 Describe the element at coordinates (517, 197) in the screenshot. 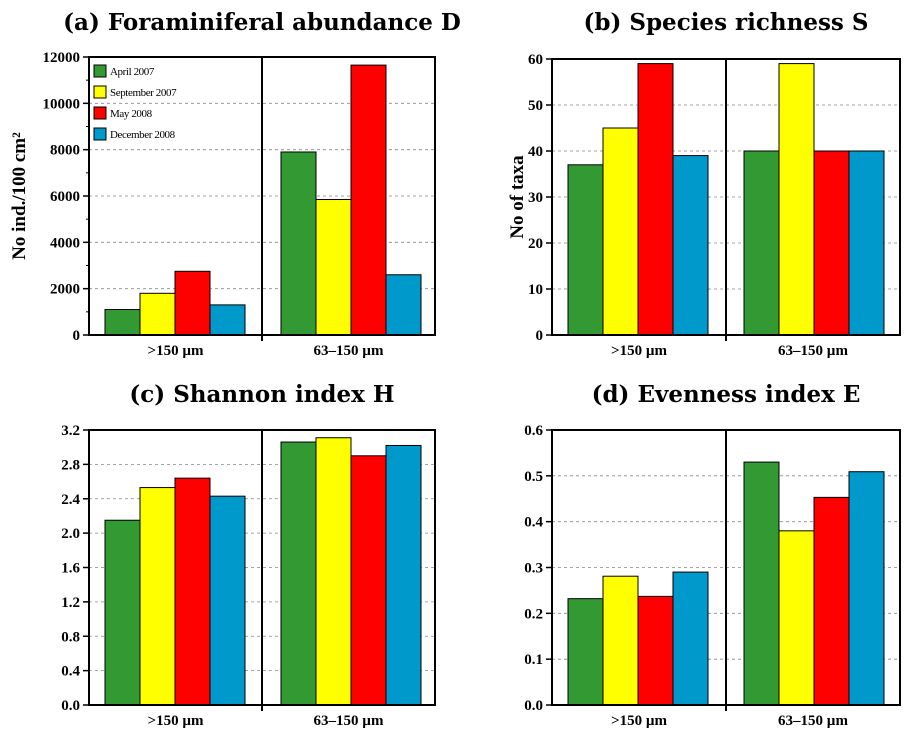

I see `y-axis-label: No of taxa` at that location.